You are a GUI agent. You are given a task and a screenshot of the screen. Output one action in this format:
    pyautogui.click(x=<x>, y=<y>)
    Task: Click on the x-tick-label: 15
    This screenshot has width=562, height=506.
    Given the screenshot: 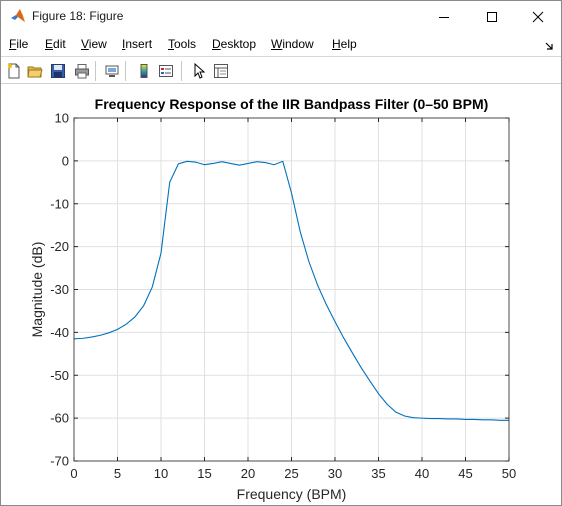 What is the action you would take?
    pyautogui.click(x=204, y=473)
    